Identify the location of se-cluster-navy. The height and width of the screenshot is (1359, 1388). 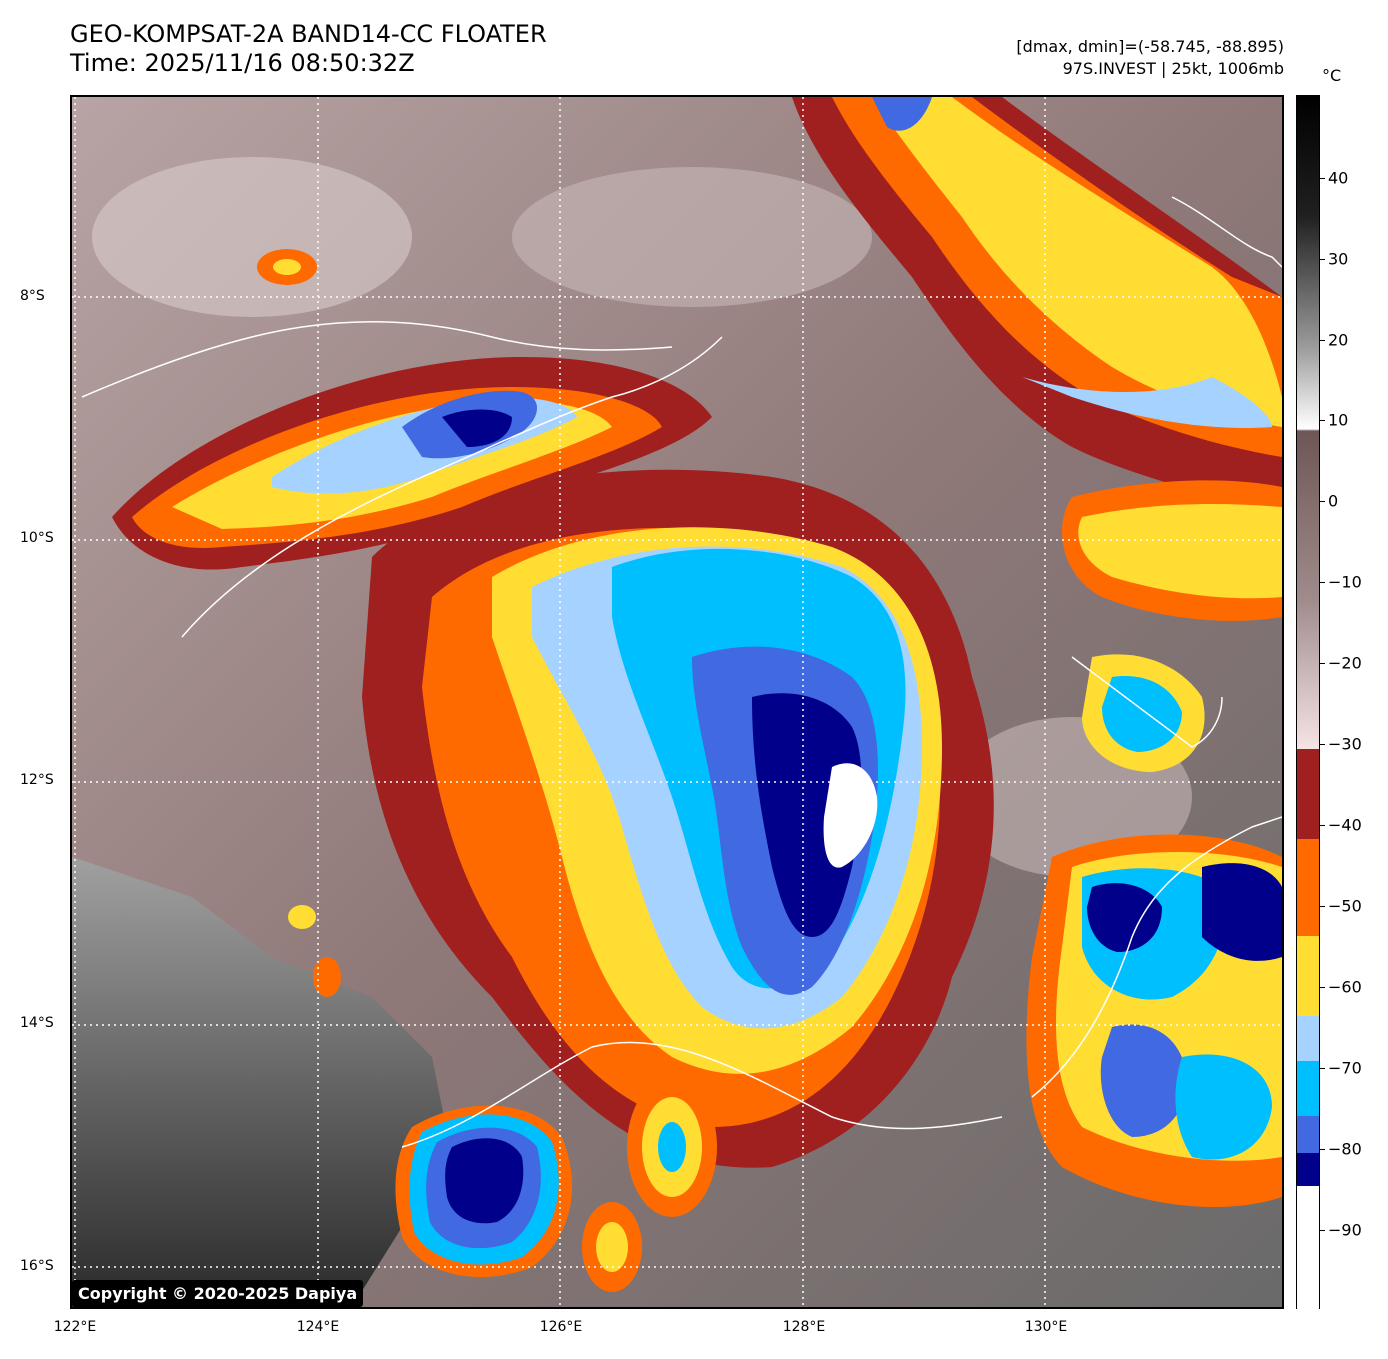
(1124, 917).